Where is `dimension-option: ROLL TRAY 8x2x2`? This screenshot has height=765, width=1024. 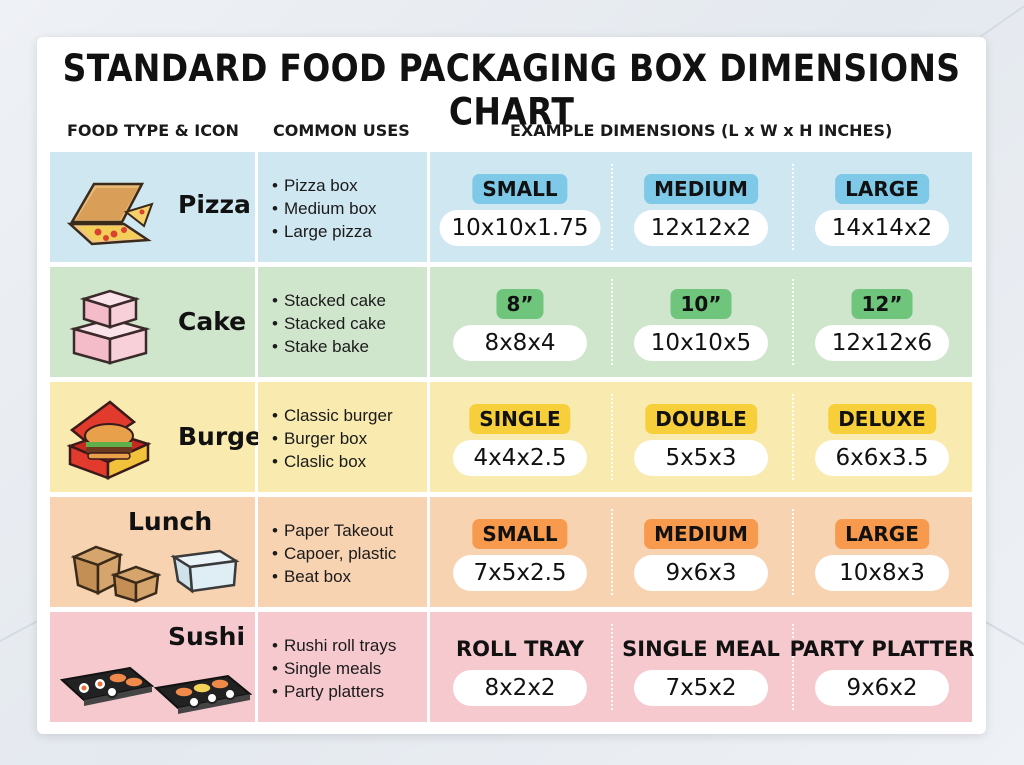 dimension-option: ROLL TRAY 8x2x2 is located at coordinates (520, 667).